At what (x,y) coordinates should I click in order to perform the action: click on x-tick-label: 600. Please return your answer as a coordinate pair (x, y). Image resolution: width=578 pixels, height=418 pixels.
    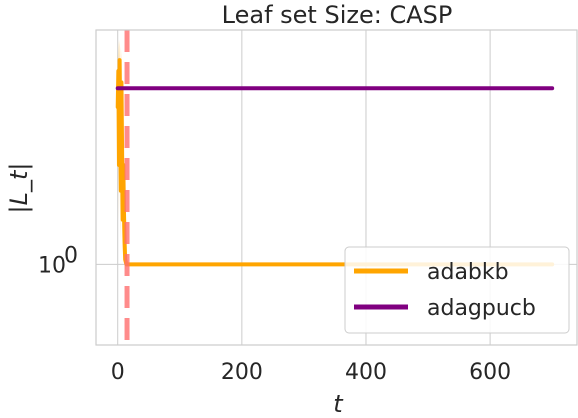
    Looking at the image, I should click on (490, 372).